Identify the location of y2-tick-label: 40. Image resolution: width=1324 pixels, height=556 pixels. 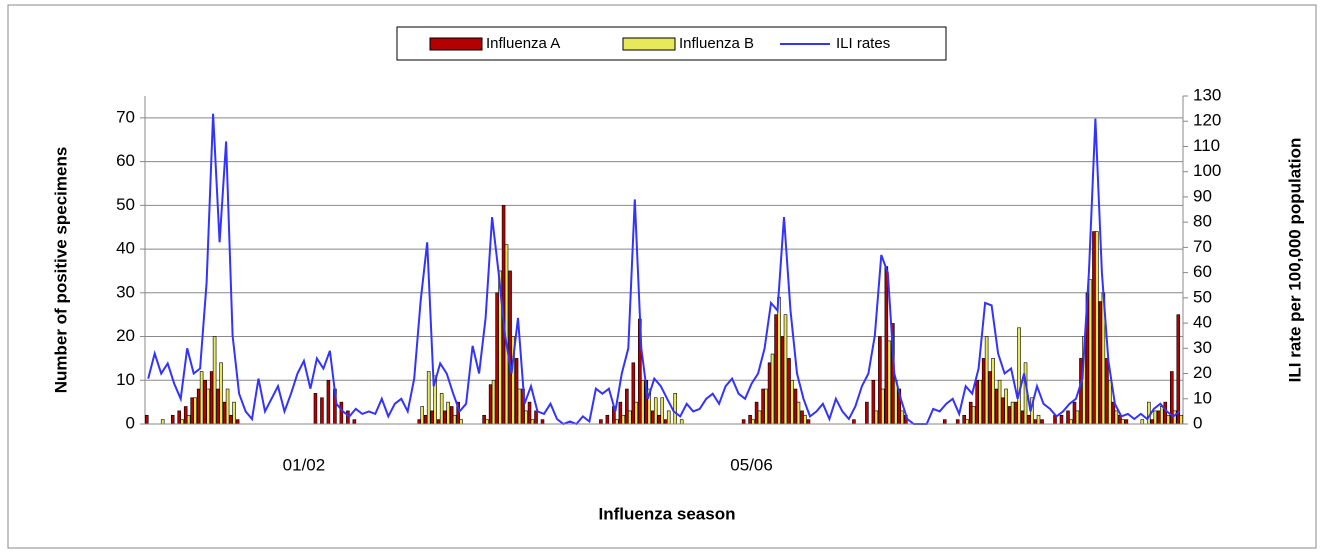
(1202, 322).